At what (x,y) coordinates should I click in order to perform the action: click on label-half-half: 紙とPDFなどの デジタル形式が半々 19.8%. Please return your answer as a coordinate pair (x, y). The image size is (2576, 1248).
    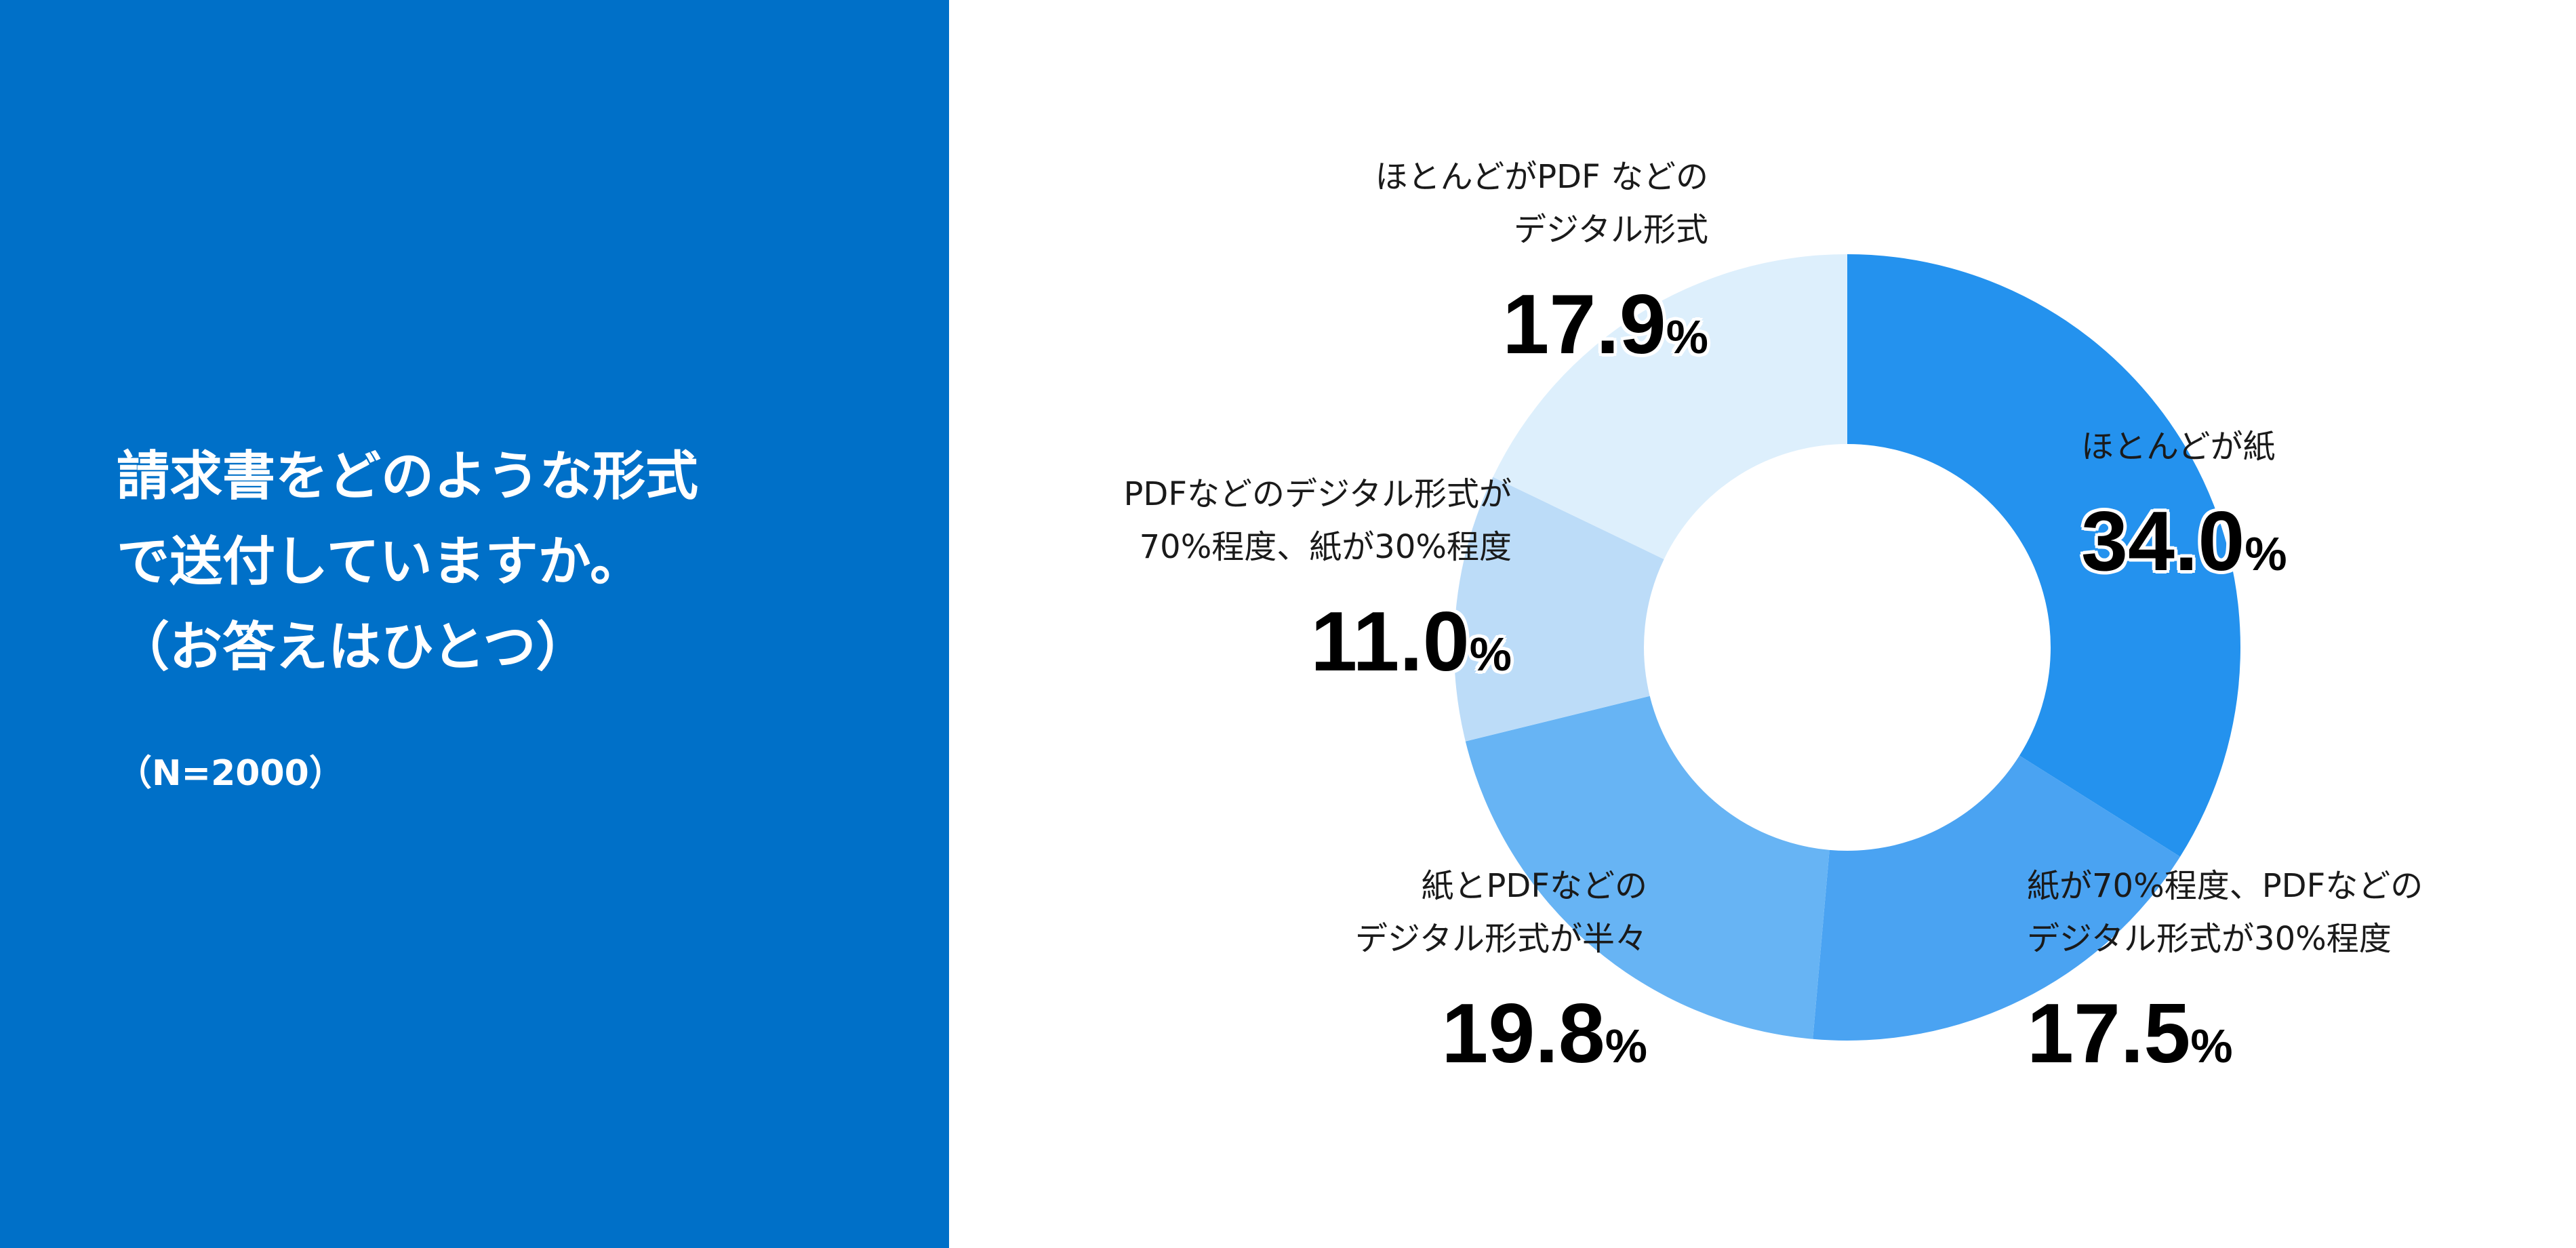
    Looking at the image, I should click on (1366, 975).